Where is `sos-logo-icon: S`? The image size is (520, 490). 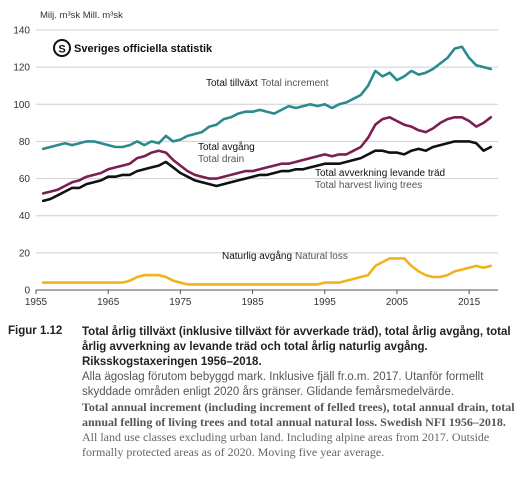 sos-logo-icon: S is located at coordinates (62, 48).